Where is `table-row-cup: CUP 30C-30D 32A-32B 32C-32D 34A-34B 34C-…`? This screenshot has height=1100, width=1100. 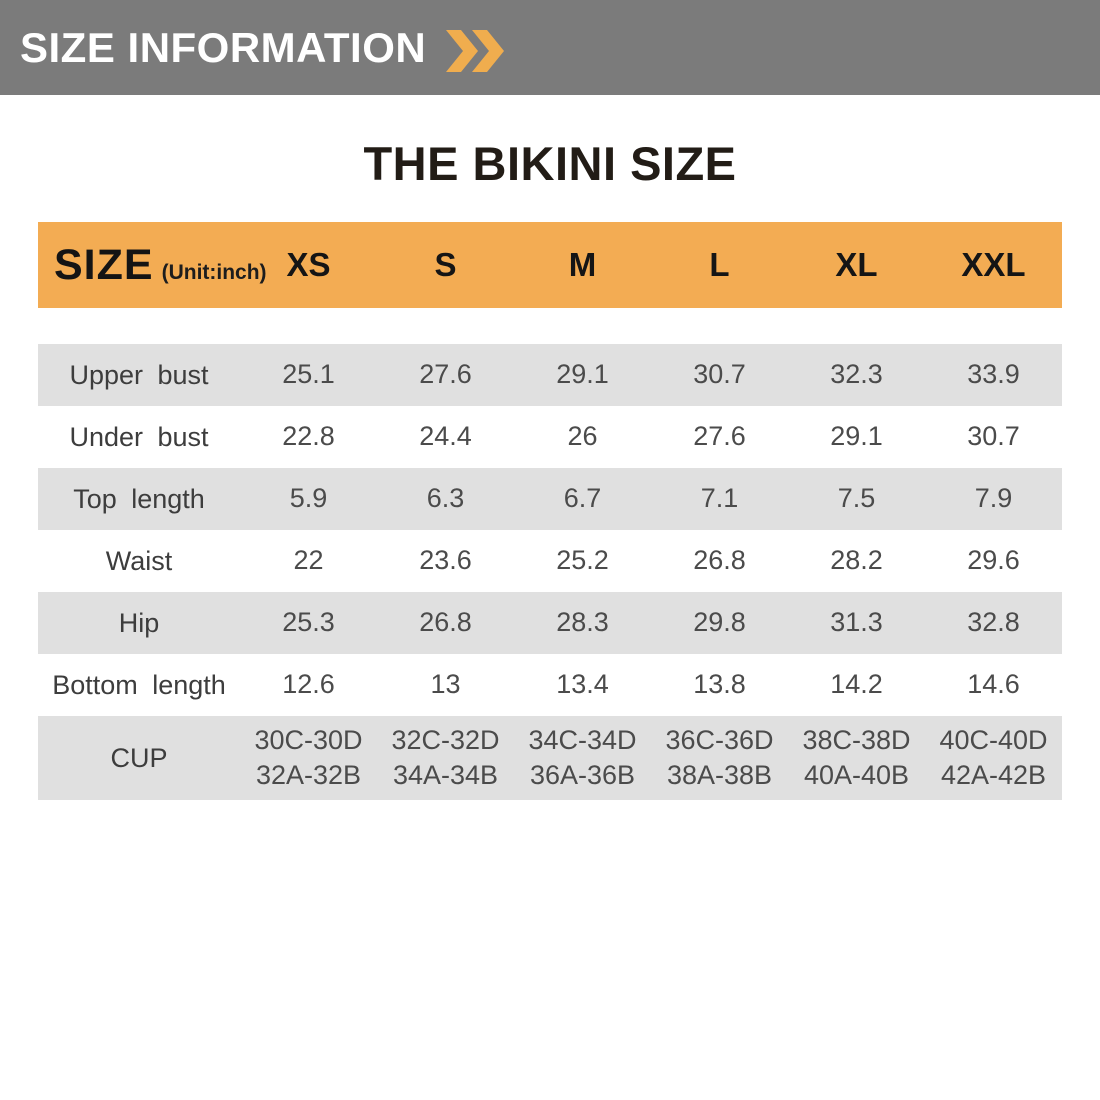
table-row-cup: CUP 30C-30D 32A-32B 32C-32D 34A-34B 34C-… is located at coordinates (550, 758).